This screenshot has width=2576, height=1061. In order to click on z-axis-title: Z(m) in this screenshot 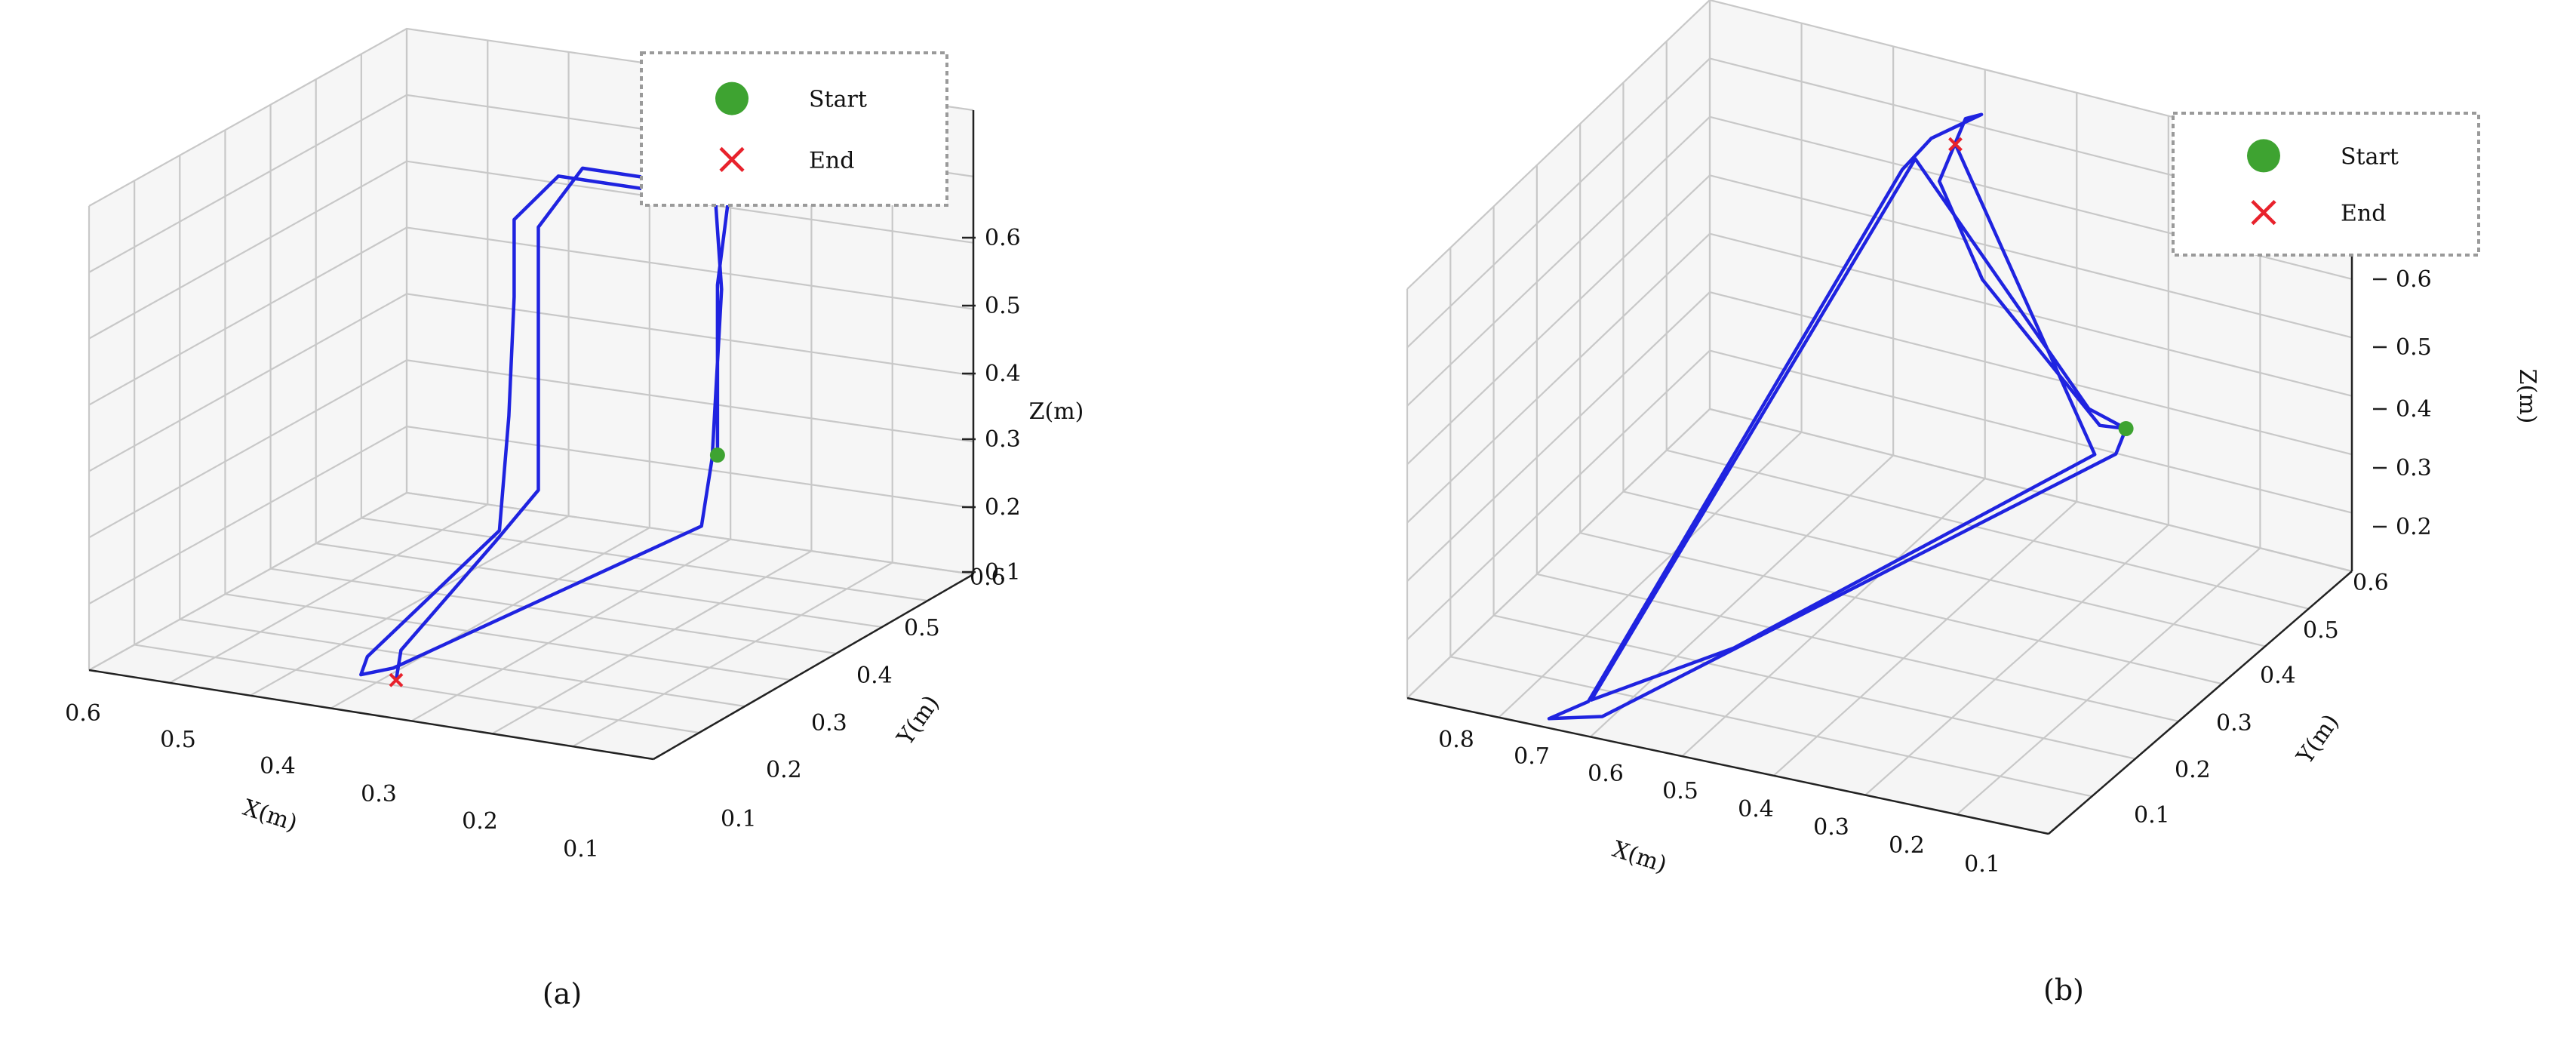, I will do `click(1056, 412)`.